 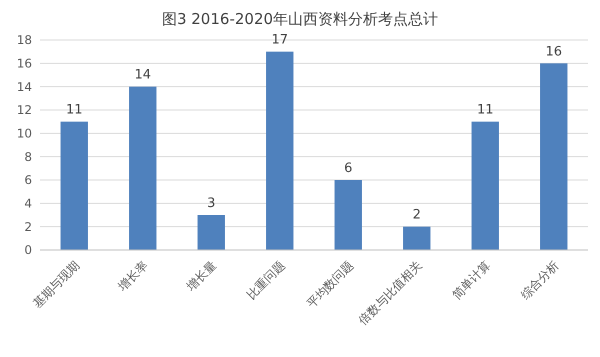 What do you see at coordinates (211, 203) in the screenshot?
I see `data-label: 3` at bounding box center [211, 203].